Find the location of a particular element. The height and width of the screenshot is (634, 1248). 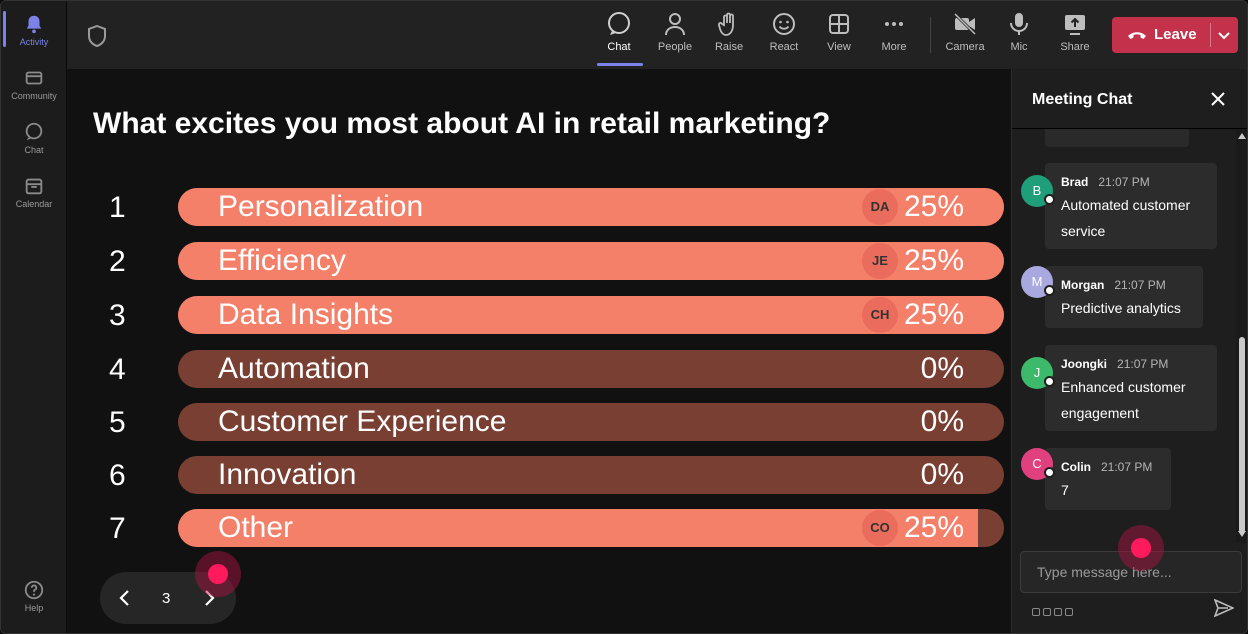

scroll-up-arrow is located at coordinates (1242, 136).